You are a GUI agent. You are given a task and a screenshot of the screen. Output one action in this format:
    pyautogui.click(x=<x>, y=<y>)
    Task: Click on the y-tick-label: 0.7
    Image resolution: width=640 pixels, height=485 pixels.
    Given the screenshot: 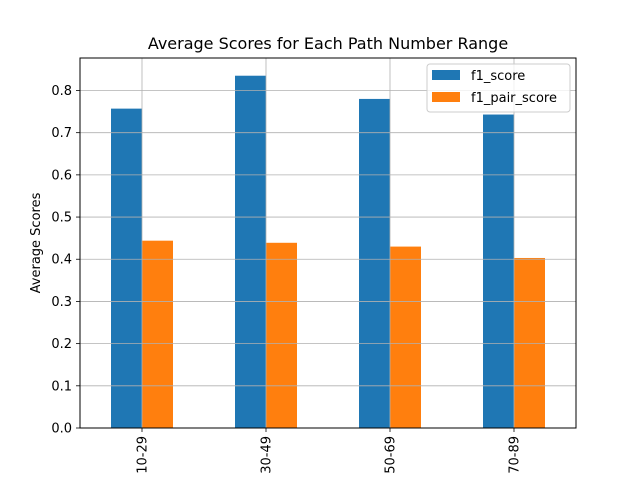 What is the action you would take?
    pyautogui.click(x=61, y=133)
    